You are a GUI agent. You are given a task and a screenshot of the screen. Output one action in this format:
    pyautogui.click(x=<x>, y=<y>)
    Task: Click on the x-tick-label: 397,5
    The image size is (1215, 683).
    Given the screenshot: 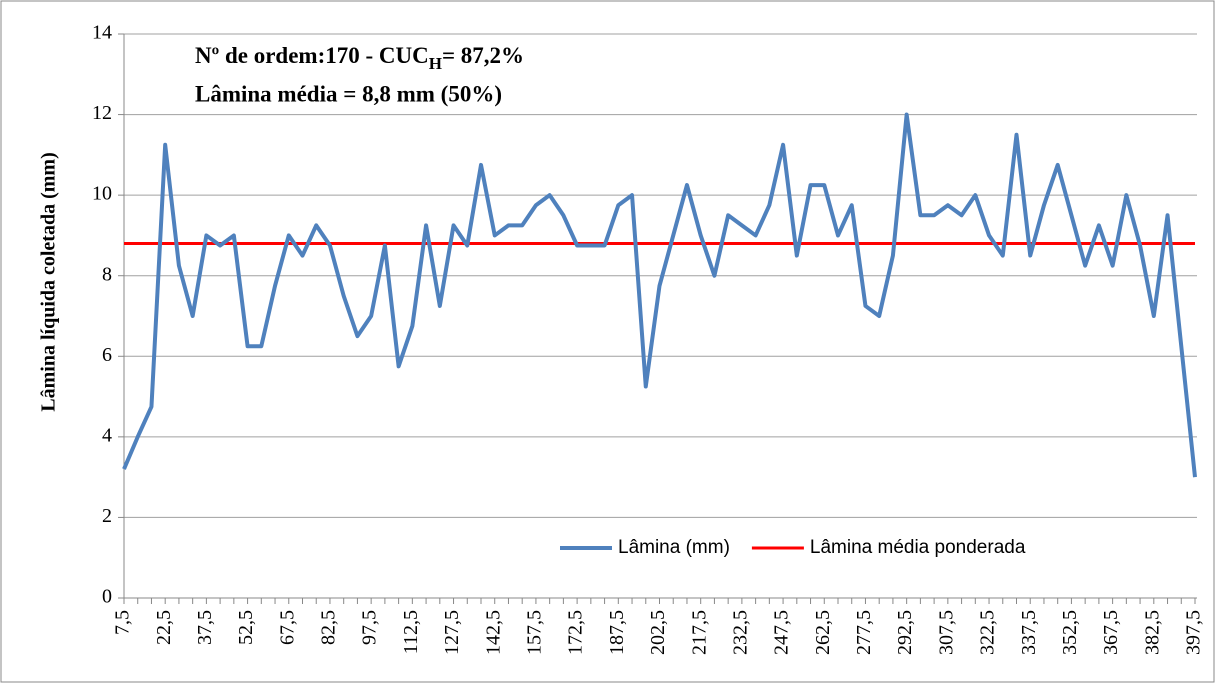 What is the action you would take?
    pyautogui.click(x=1194, y=632)
    